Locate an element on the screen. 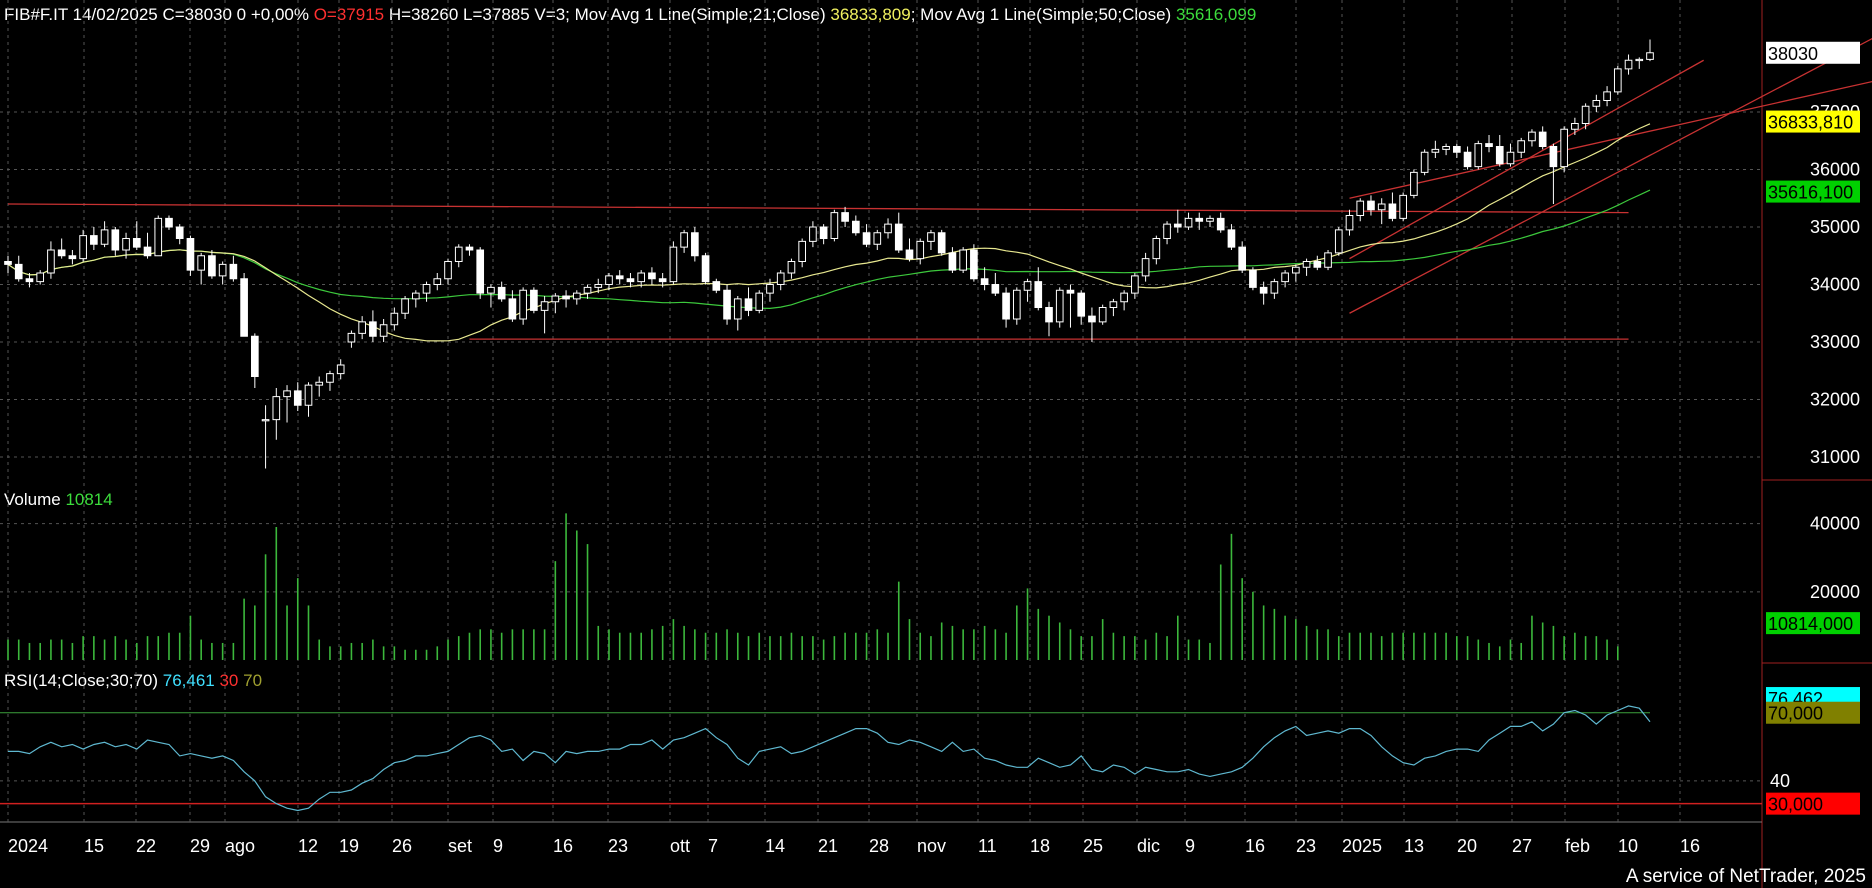  volume-segment: 10814 is located at coordinates (89, 499).